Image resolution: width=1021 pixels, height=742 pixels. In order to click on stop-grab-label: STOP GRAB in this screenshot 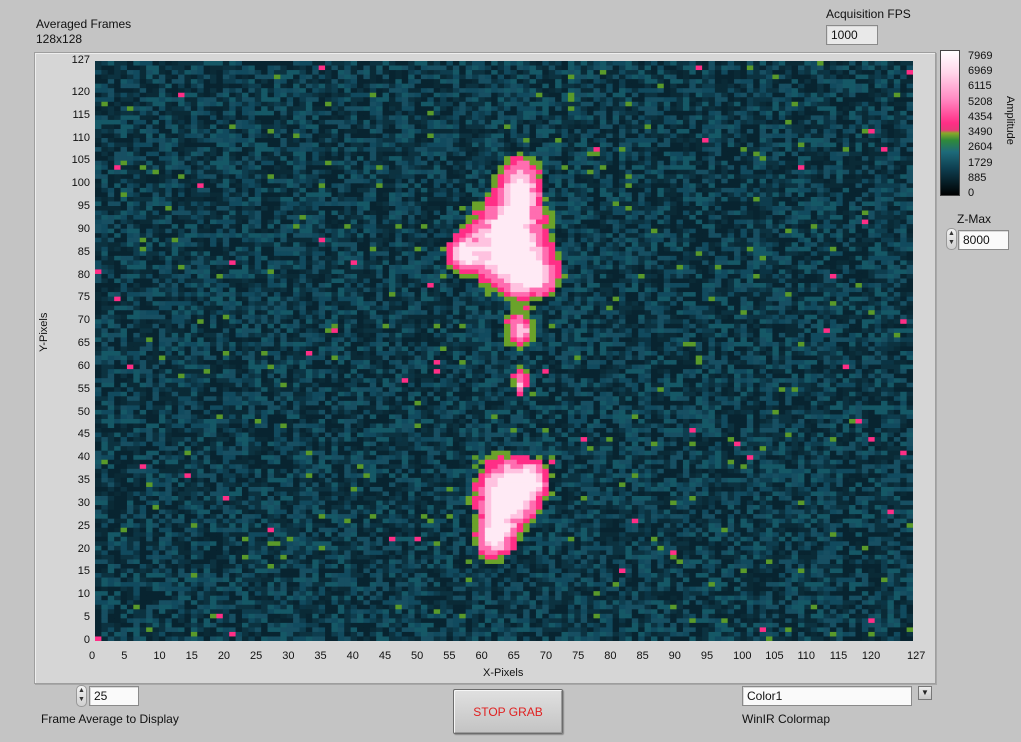, I will do `click(508, 711)`.